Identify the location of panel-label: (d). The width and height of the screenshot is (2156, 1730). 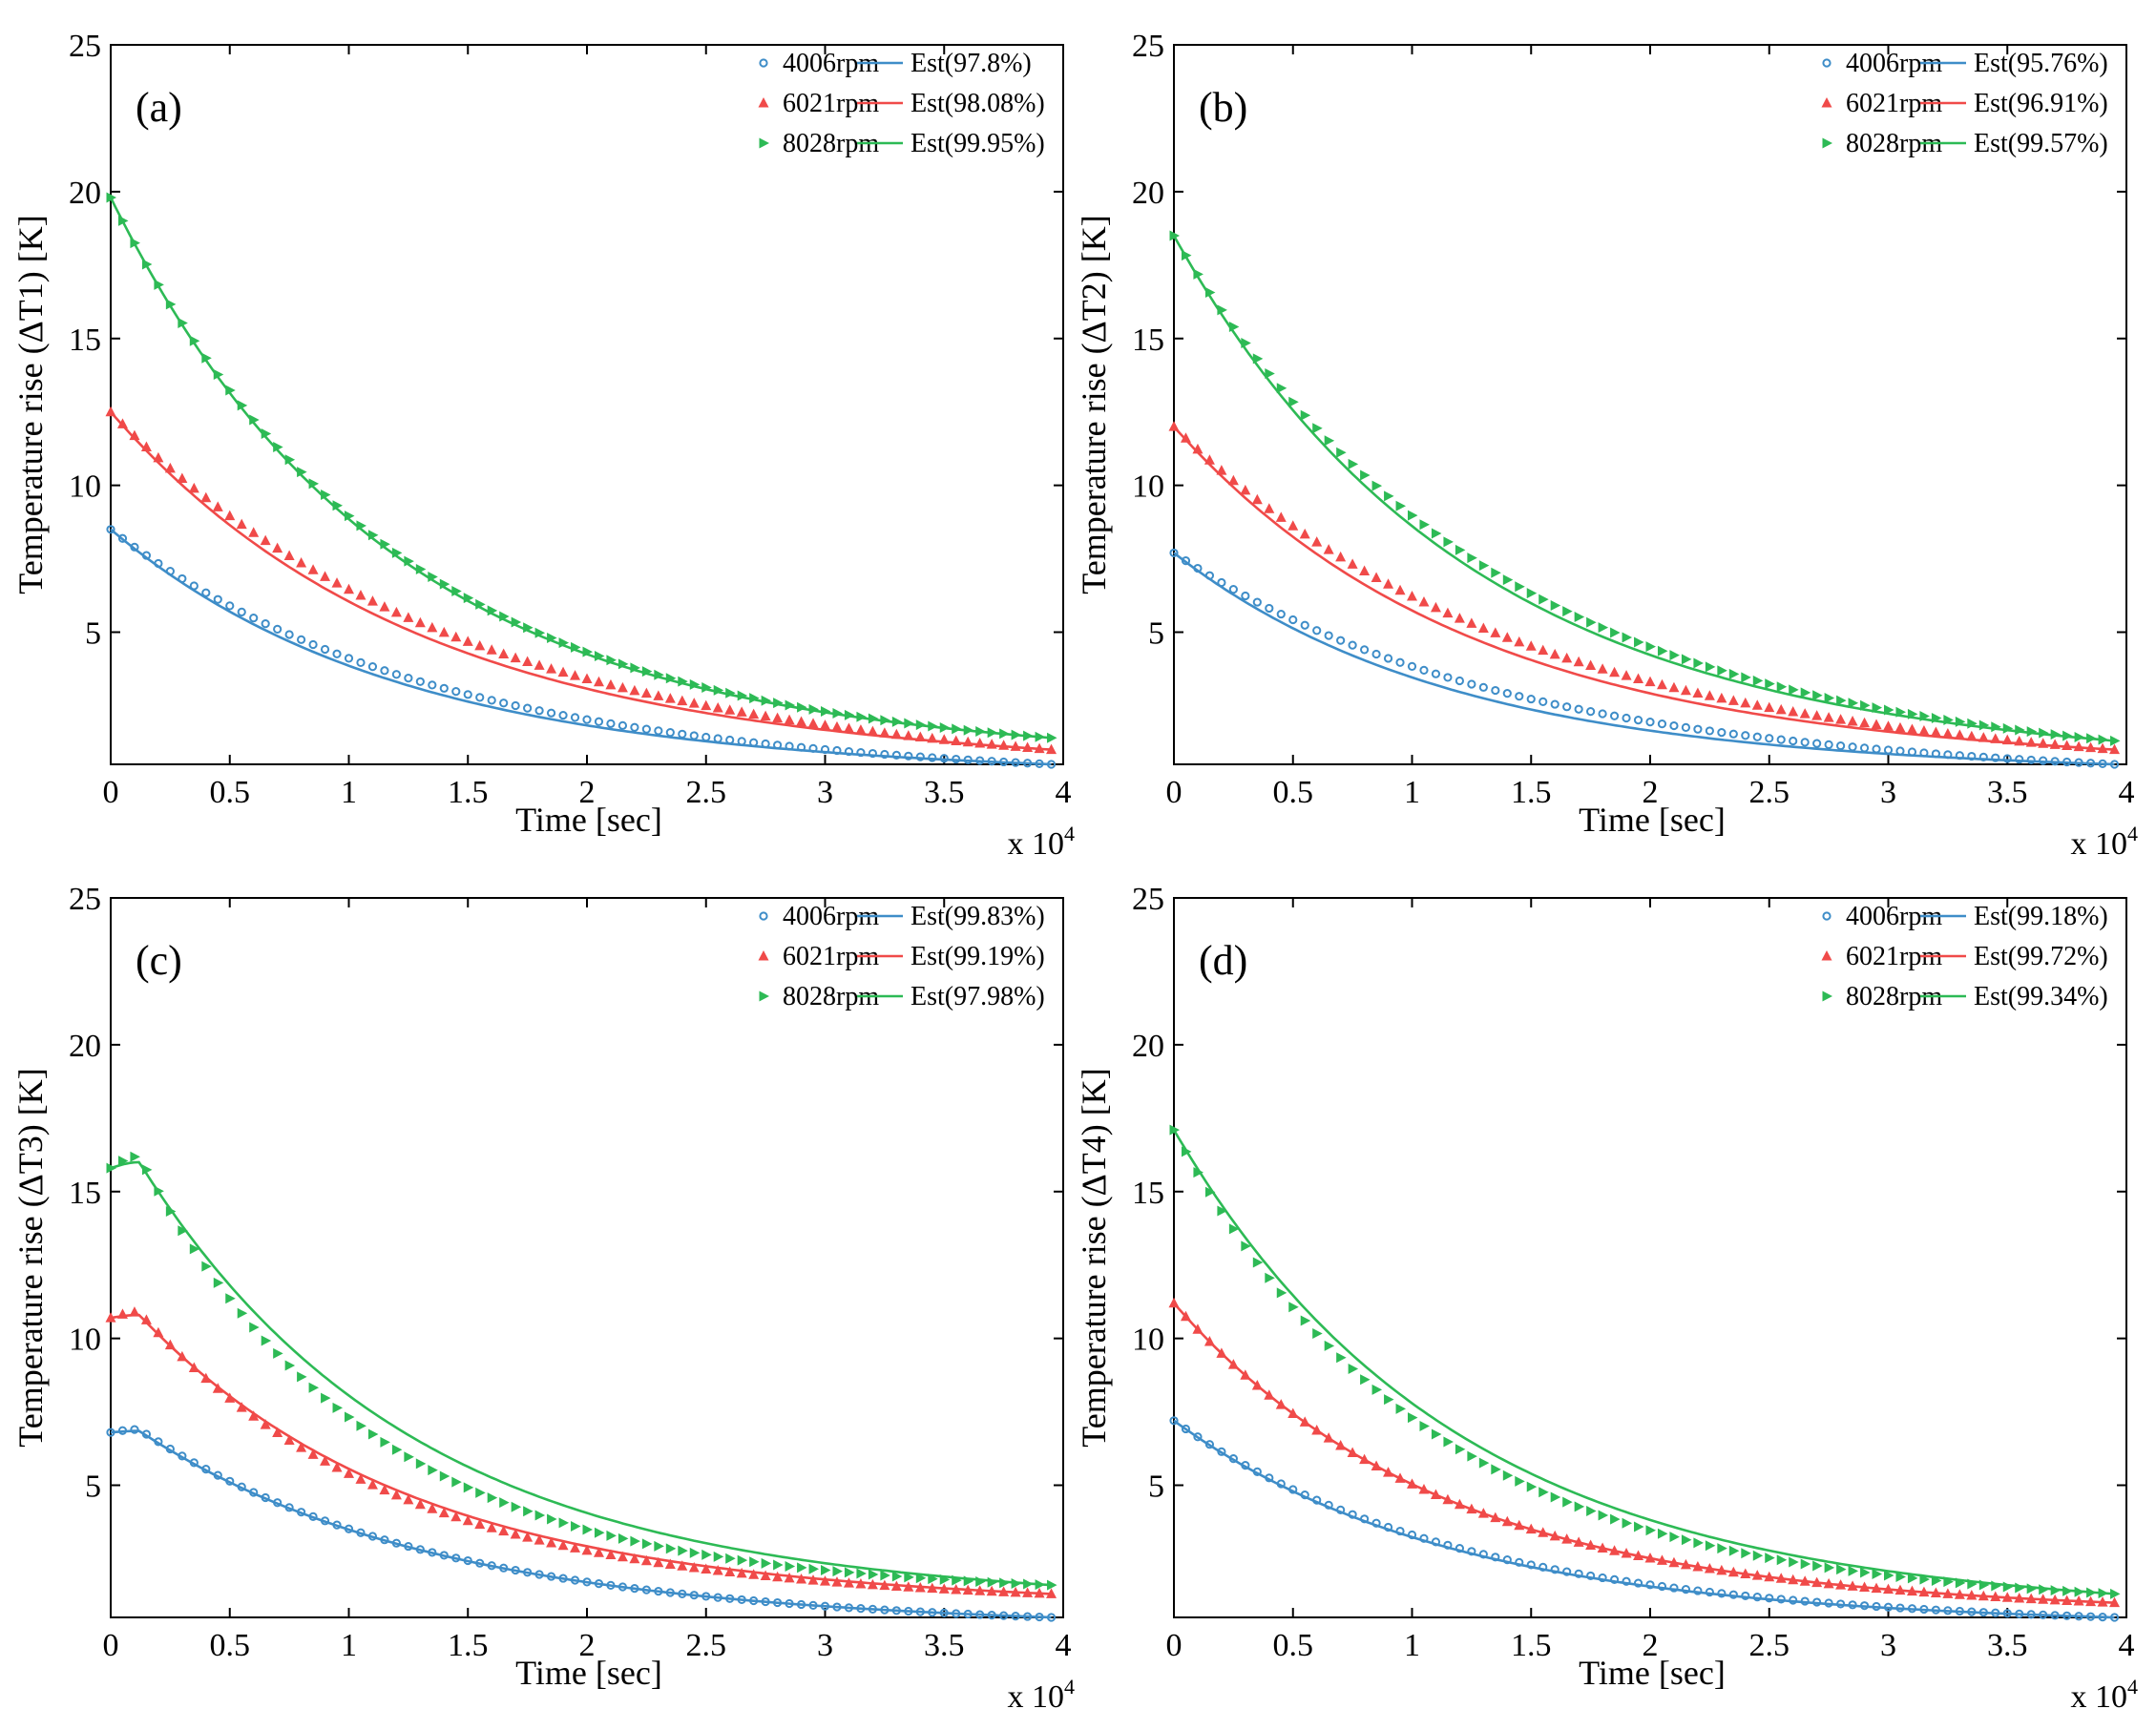
(1223, 960).